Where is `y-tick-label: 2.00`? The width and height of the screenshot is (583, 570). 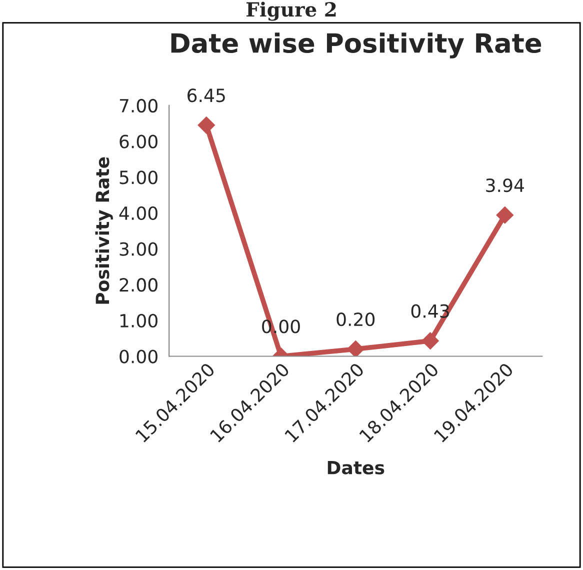
y-tick-label: 2.00 is located at coordinates (139, 285).